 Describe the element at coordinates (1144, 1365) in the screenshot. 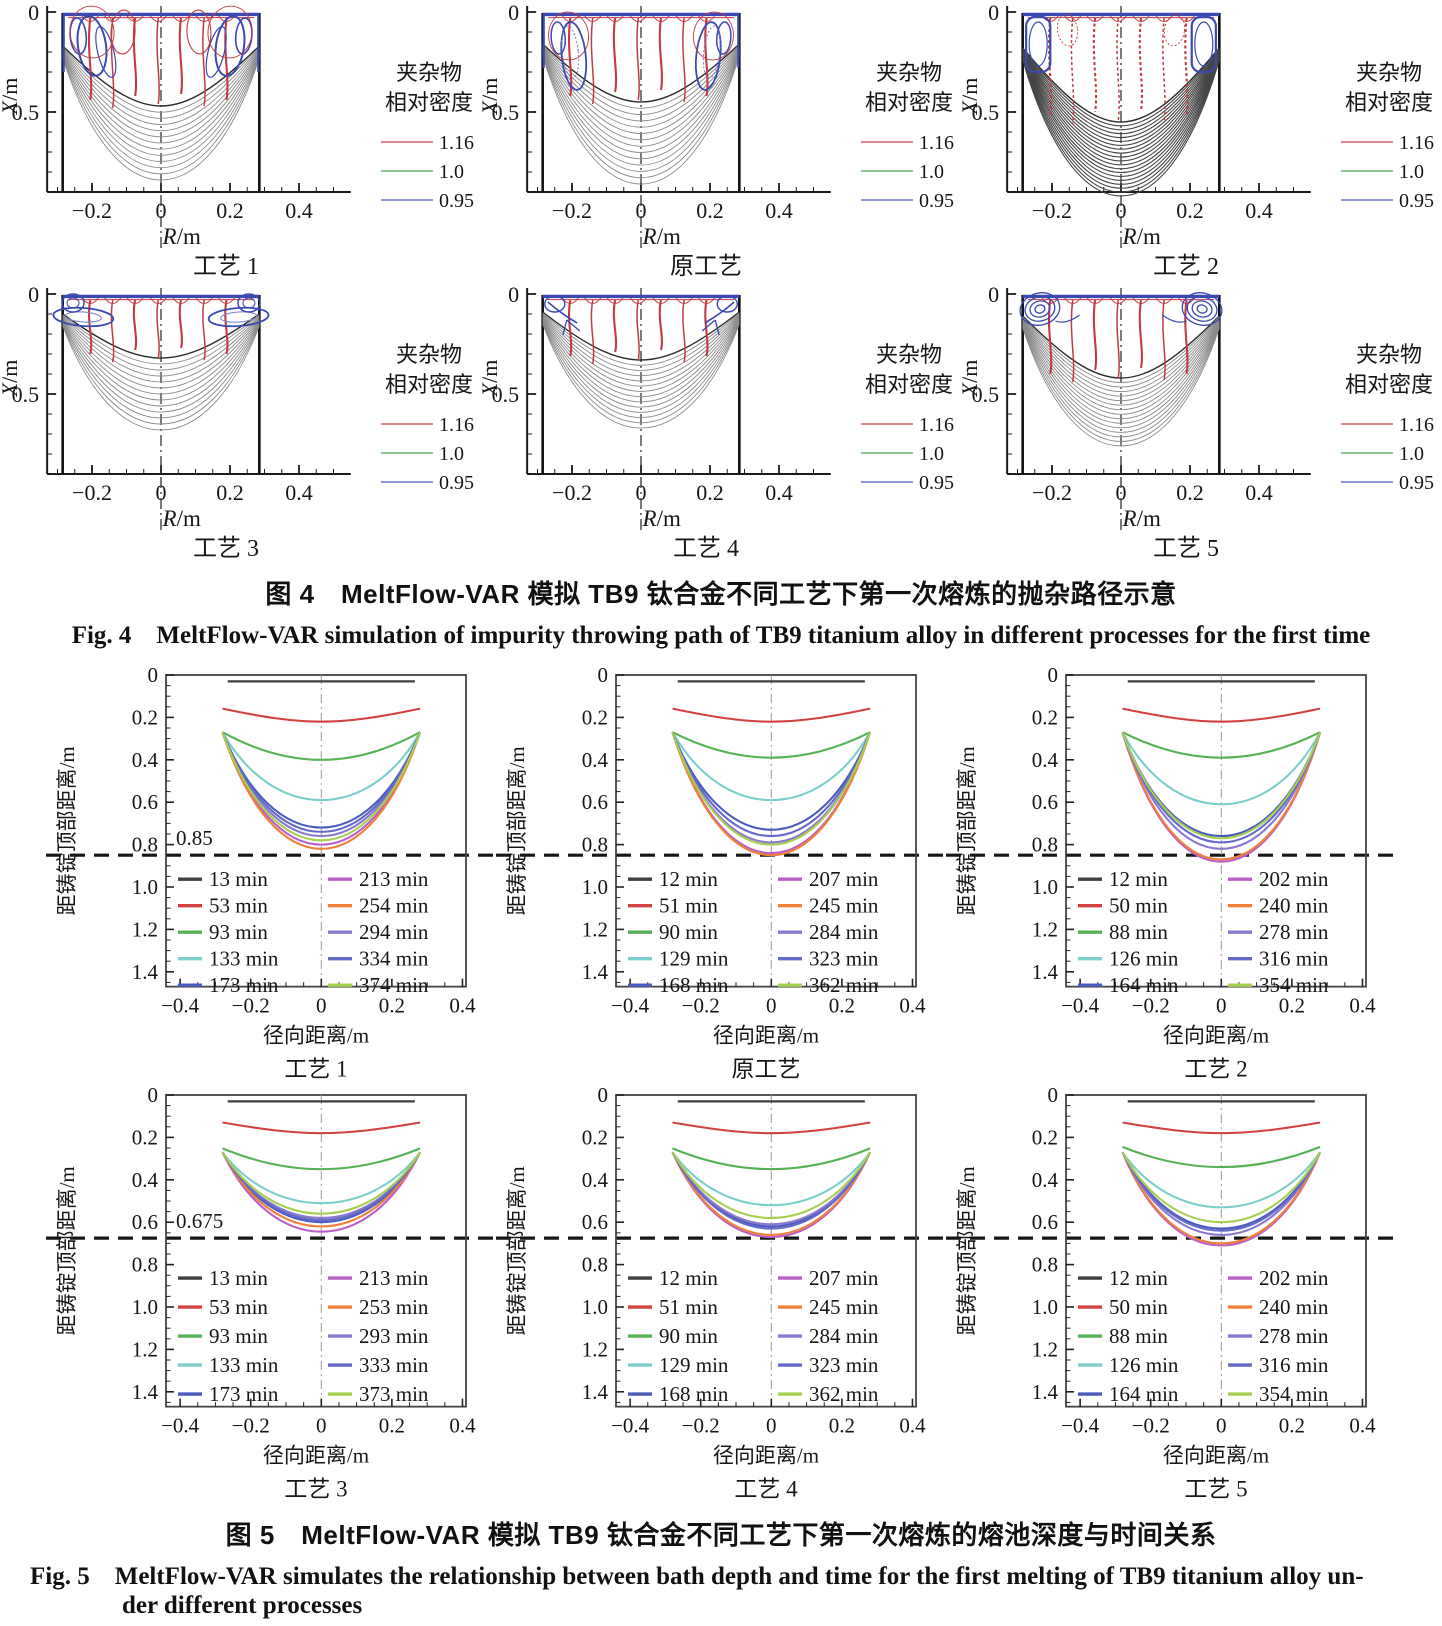

I see `legend-label: 126 min` at that location.